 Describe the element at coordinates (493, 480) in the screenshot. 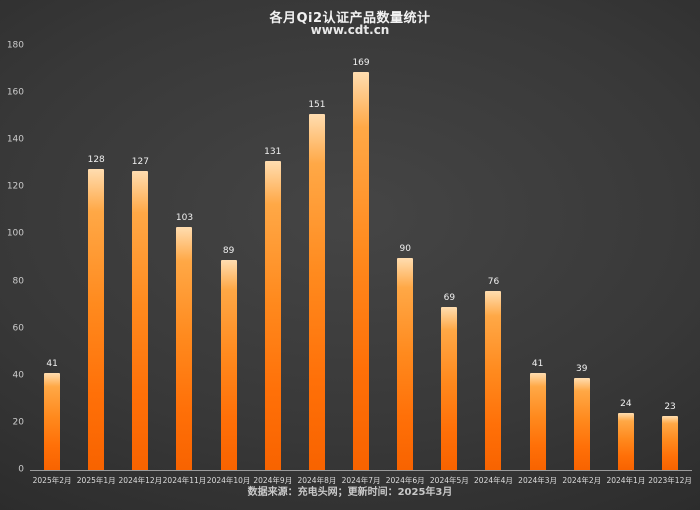

I see `x-axis-label: 2024年4月` at that location.